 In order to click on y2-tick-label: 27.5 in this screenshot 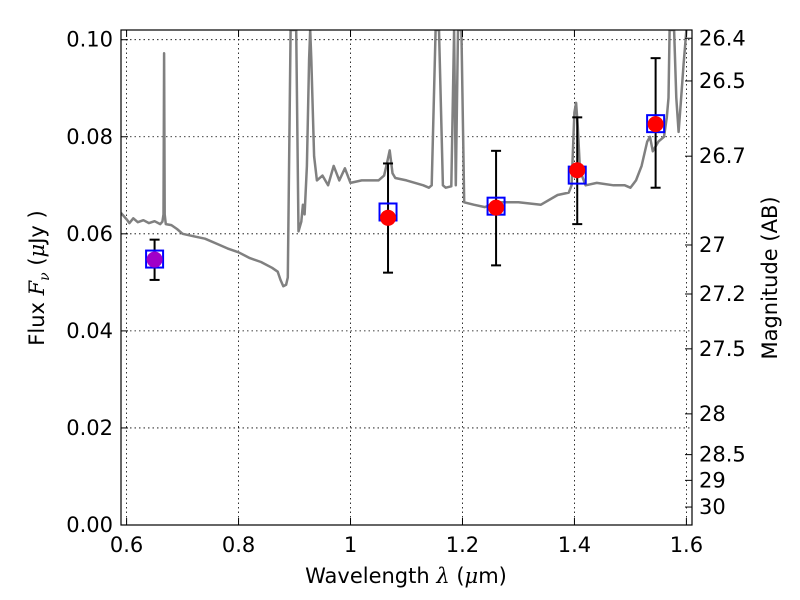, I will do `click(722, 349)`.